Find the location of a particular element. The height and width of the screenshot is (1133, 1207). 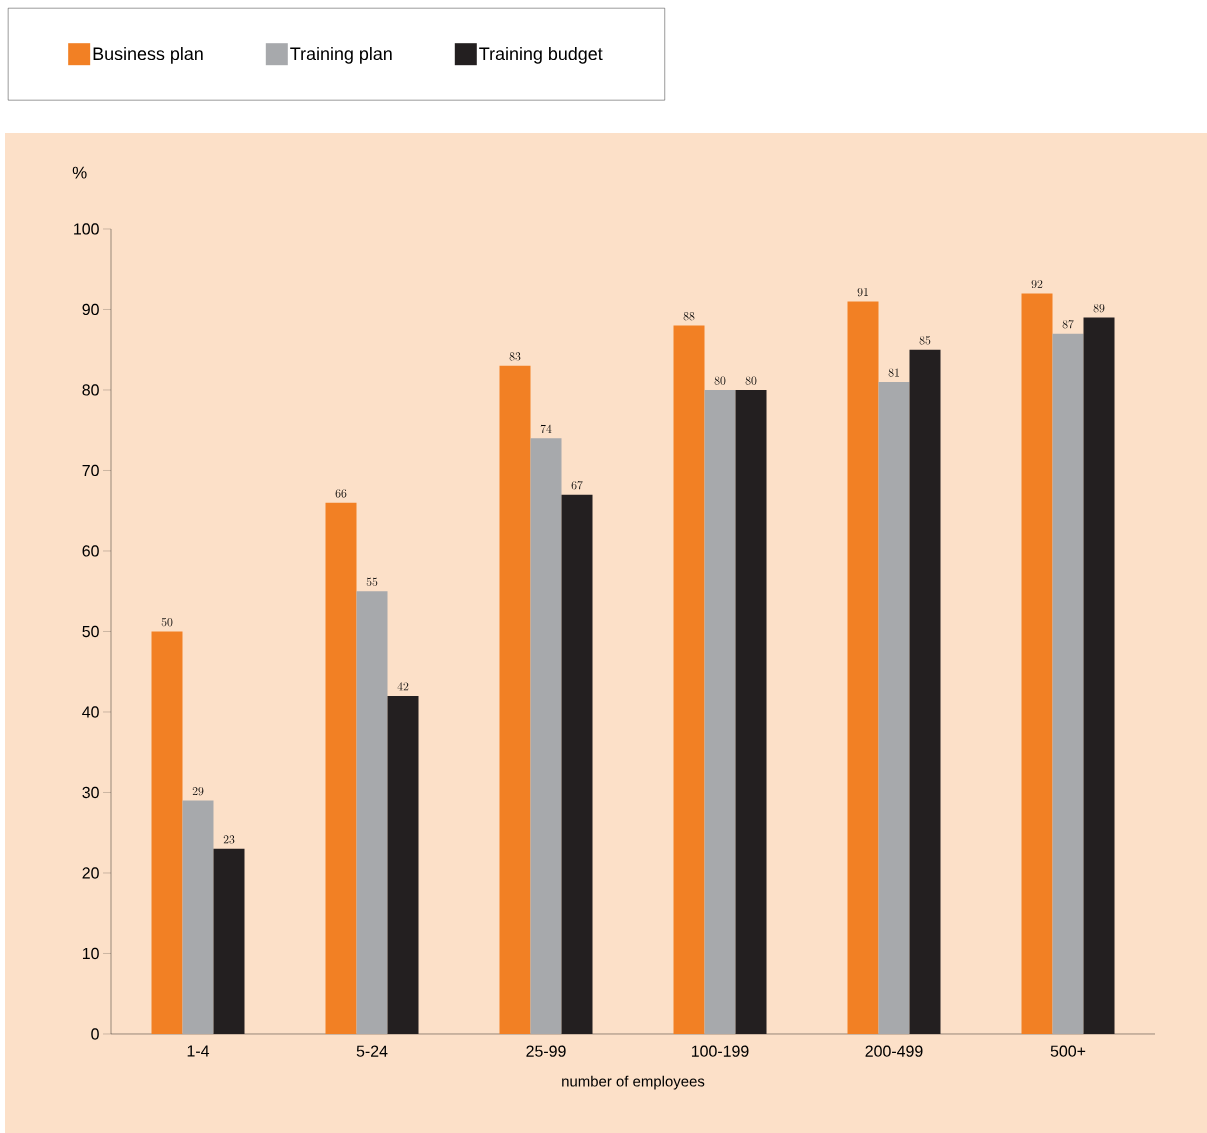

y-tick-label: 0 is located at coordinates (95, 1034).